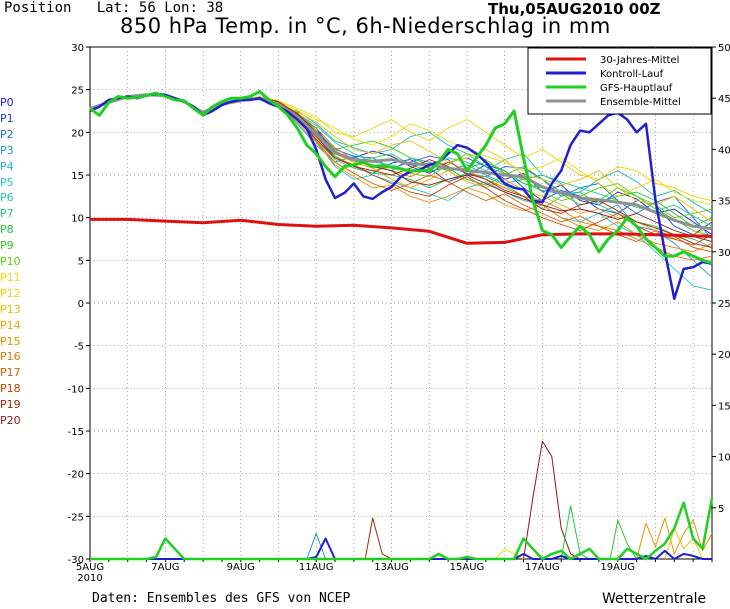 Image resolution: width=730 pixels, height=609 pixels. I want to click on legend-label: Ensemble-Mittel, so click(640, 102).